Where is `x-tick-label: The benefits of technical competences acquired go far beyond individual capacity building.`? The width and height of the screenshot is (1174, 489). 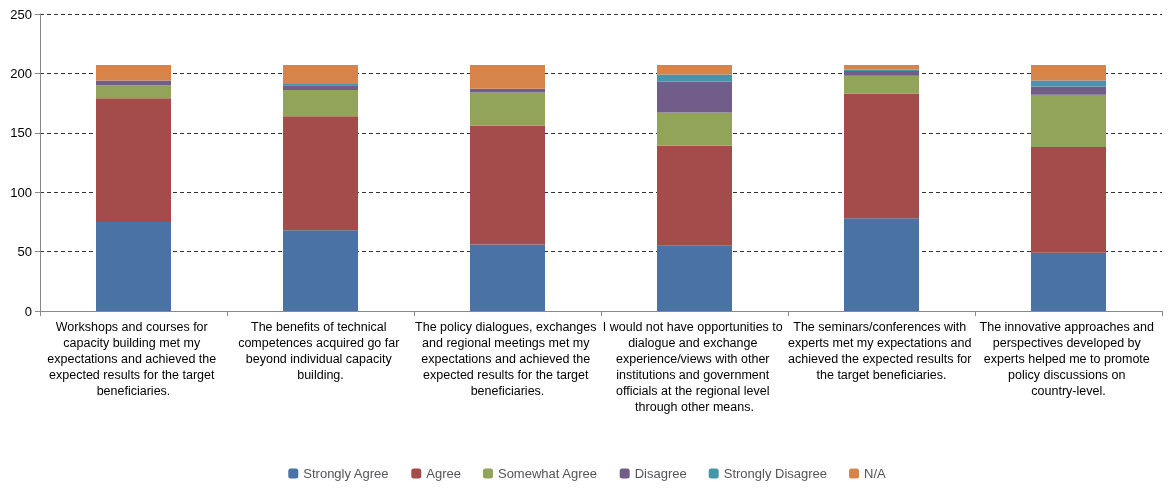
x-tick-label: The benefits of technical competences acquired go far beyond individual capacity building. is located at coordinates (320, 351).